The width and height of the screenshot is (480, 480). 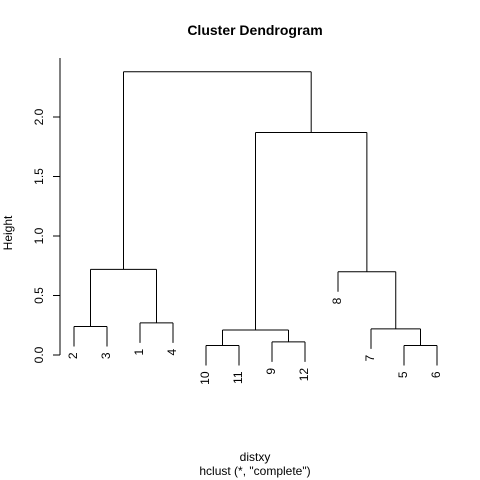 What do you see at coordinates (304, 375) in the screenshot?
I see `leaf-label-12: 12` at bounding box center [304, 375].